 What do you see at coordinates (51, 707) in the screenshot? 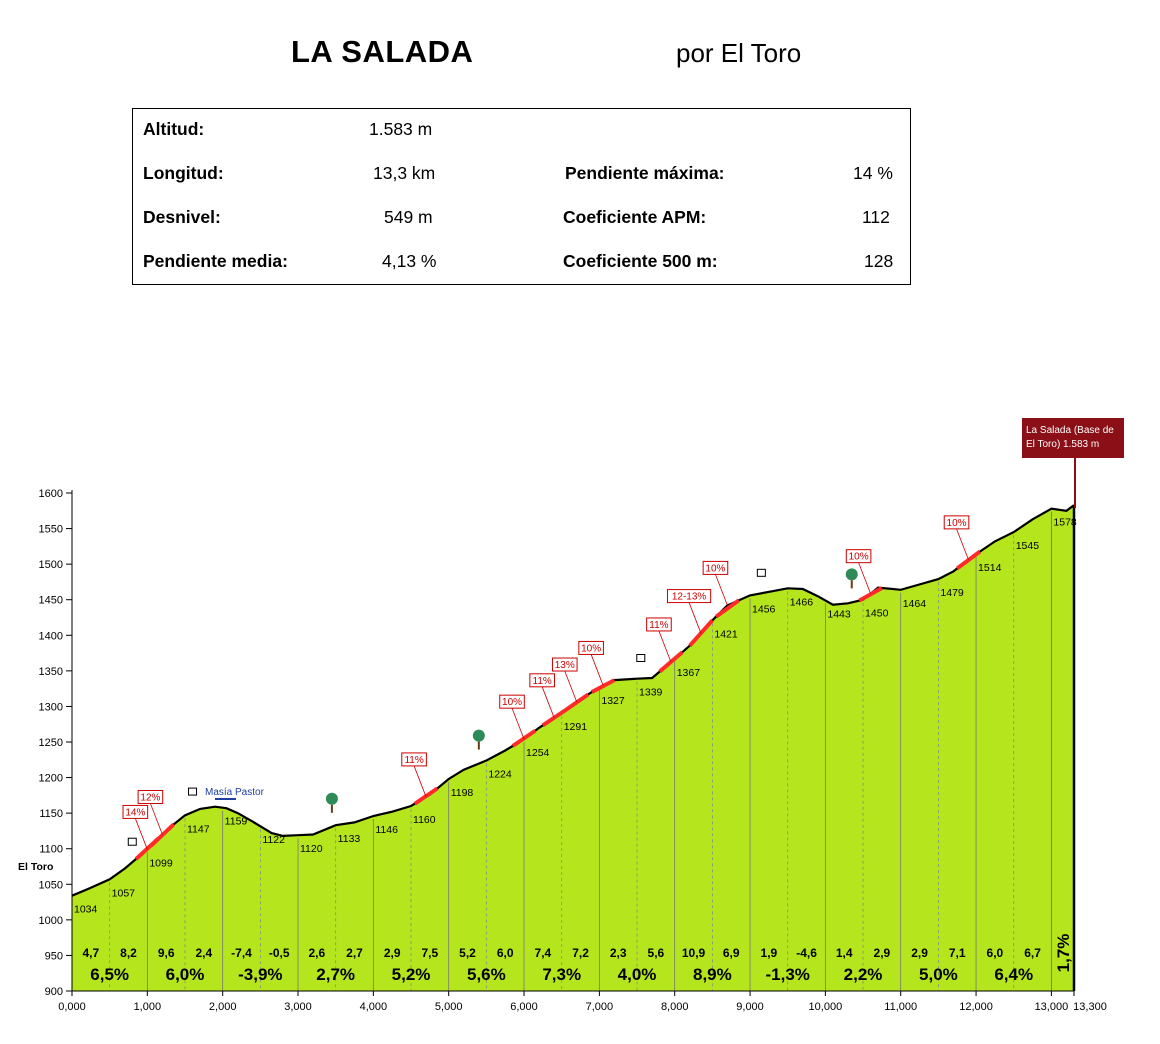
I see `y-tick-label: 1300` at bounding box center [51, 707].